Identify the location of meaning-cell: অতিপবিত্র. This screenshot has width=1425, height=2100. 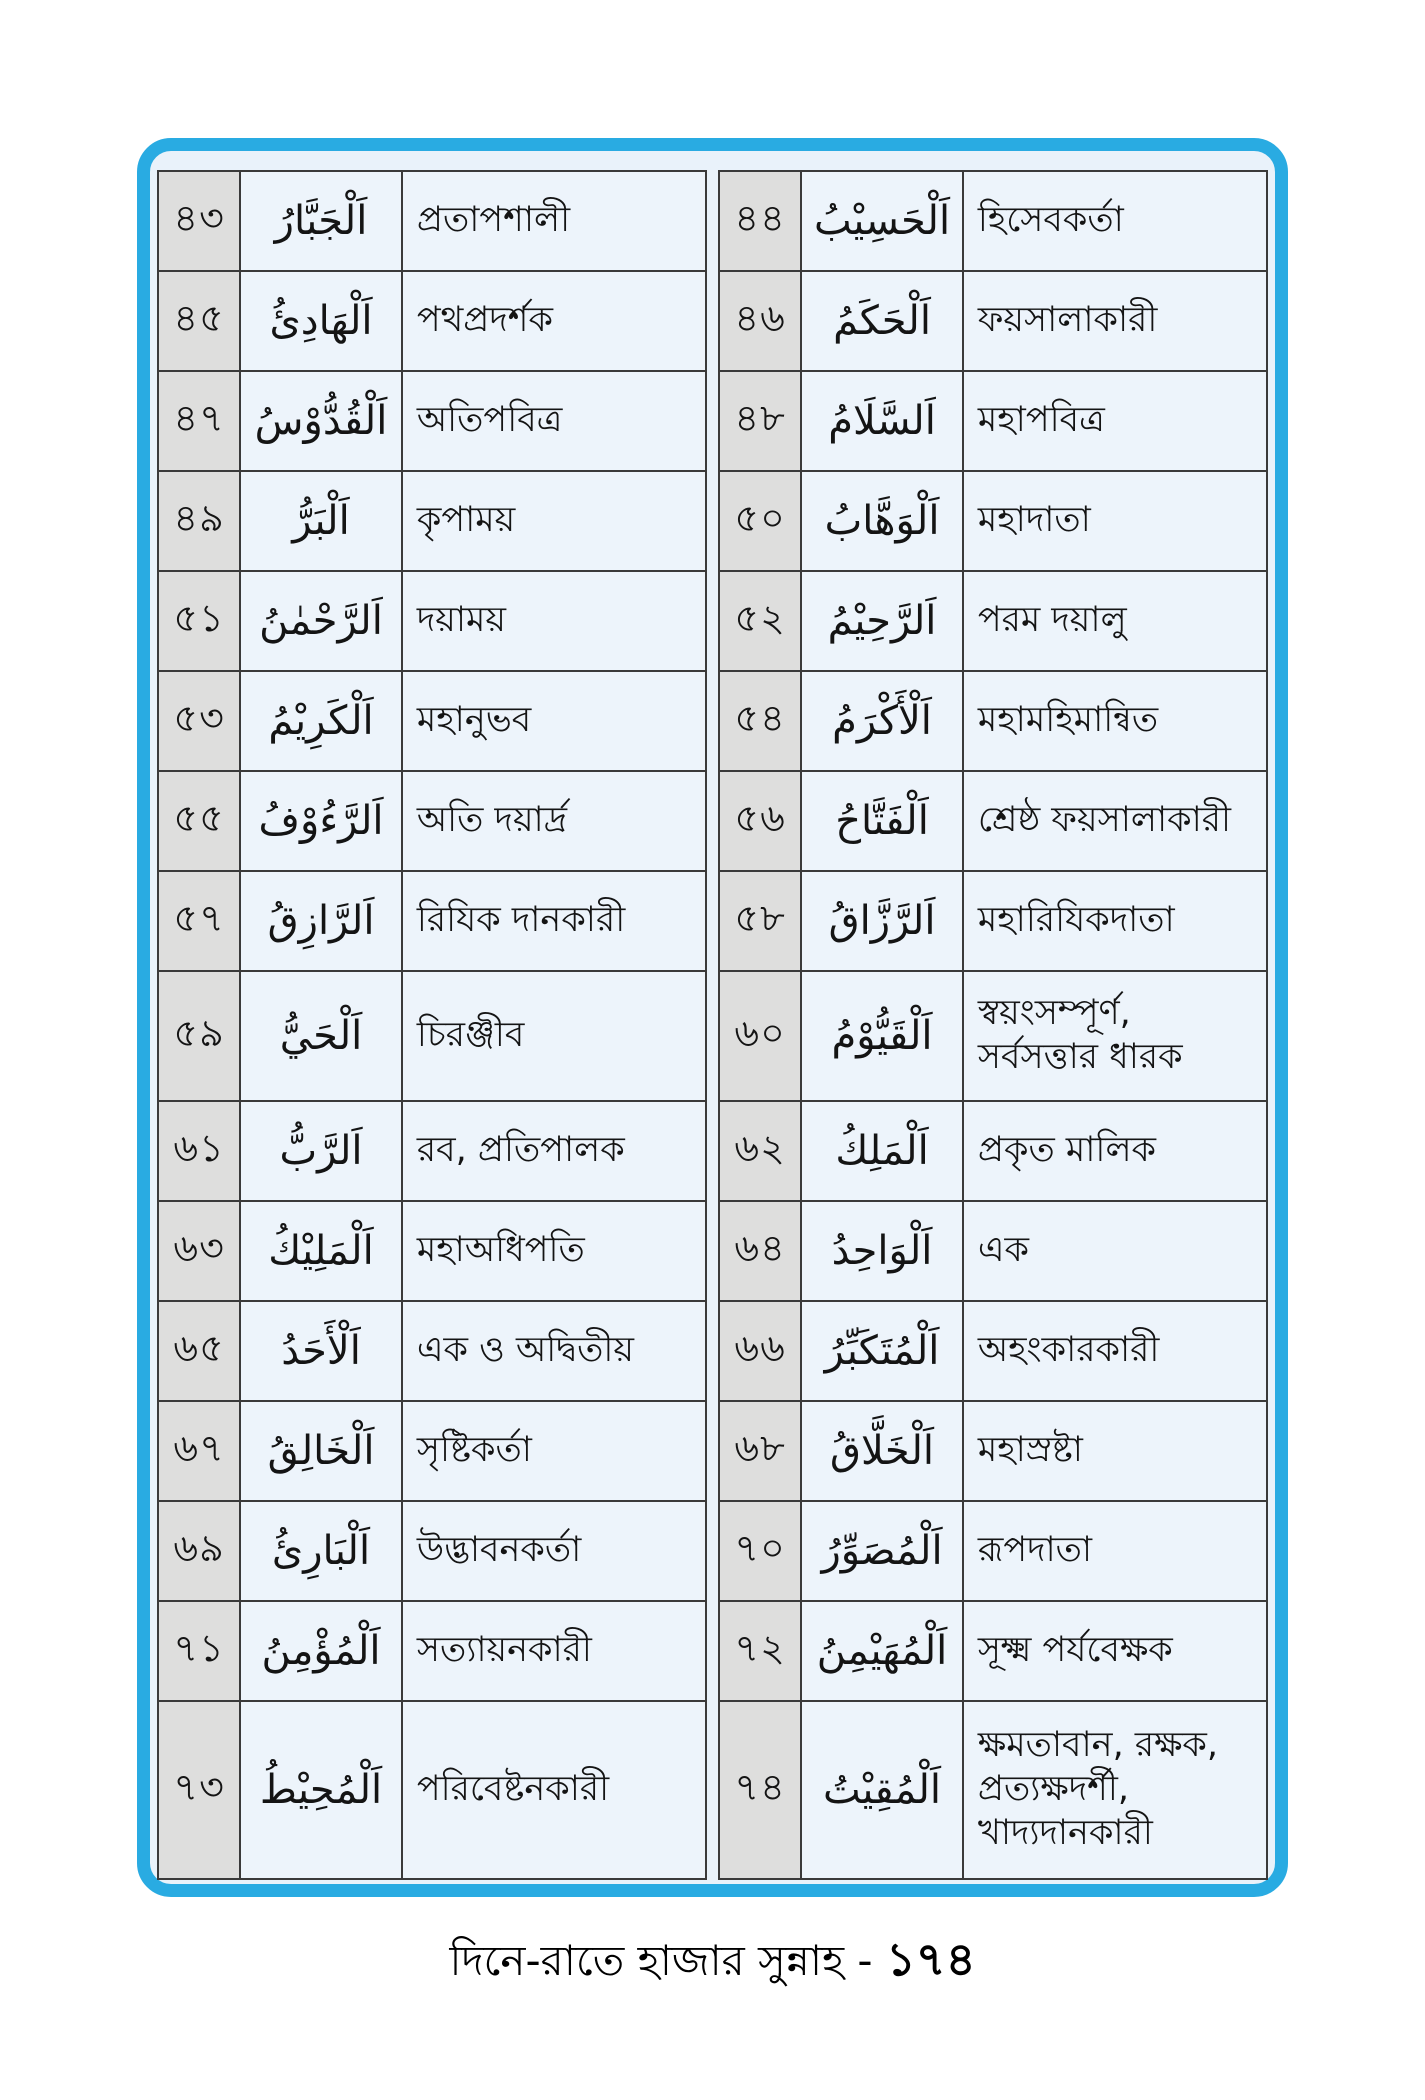
(554, 421).